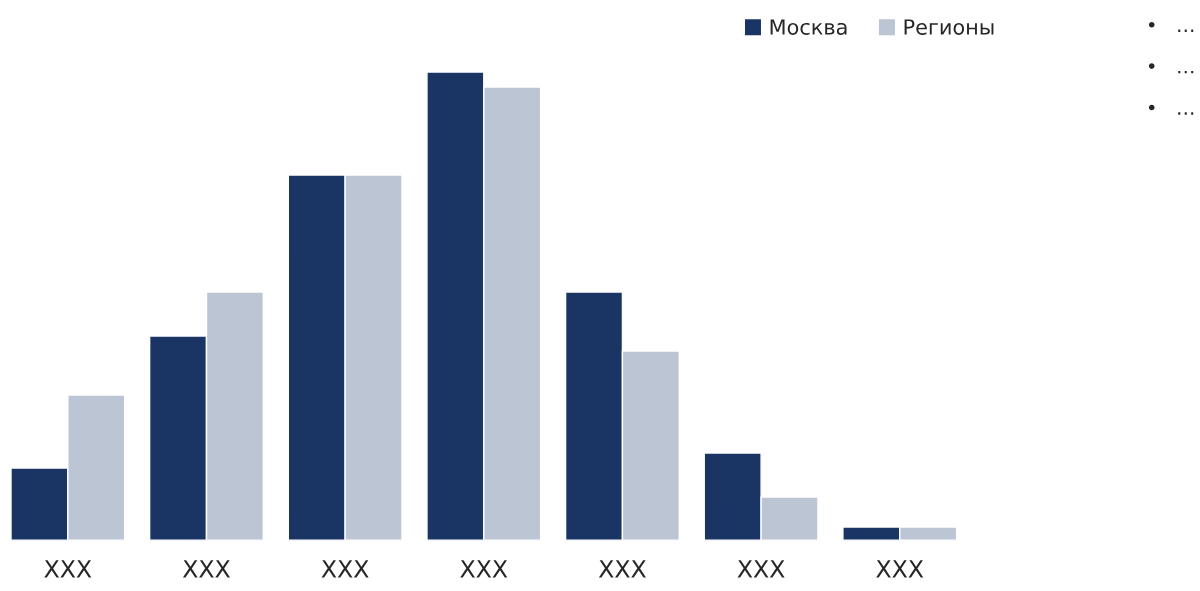 Image resolution: width=1200 pixels, height=591 pixels. What do you see at coordinates (808, 27) in the screenshot?
I see `legend-label: Москва` at bounding box center [808, 27].